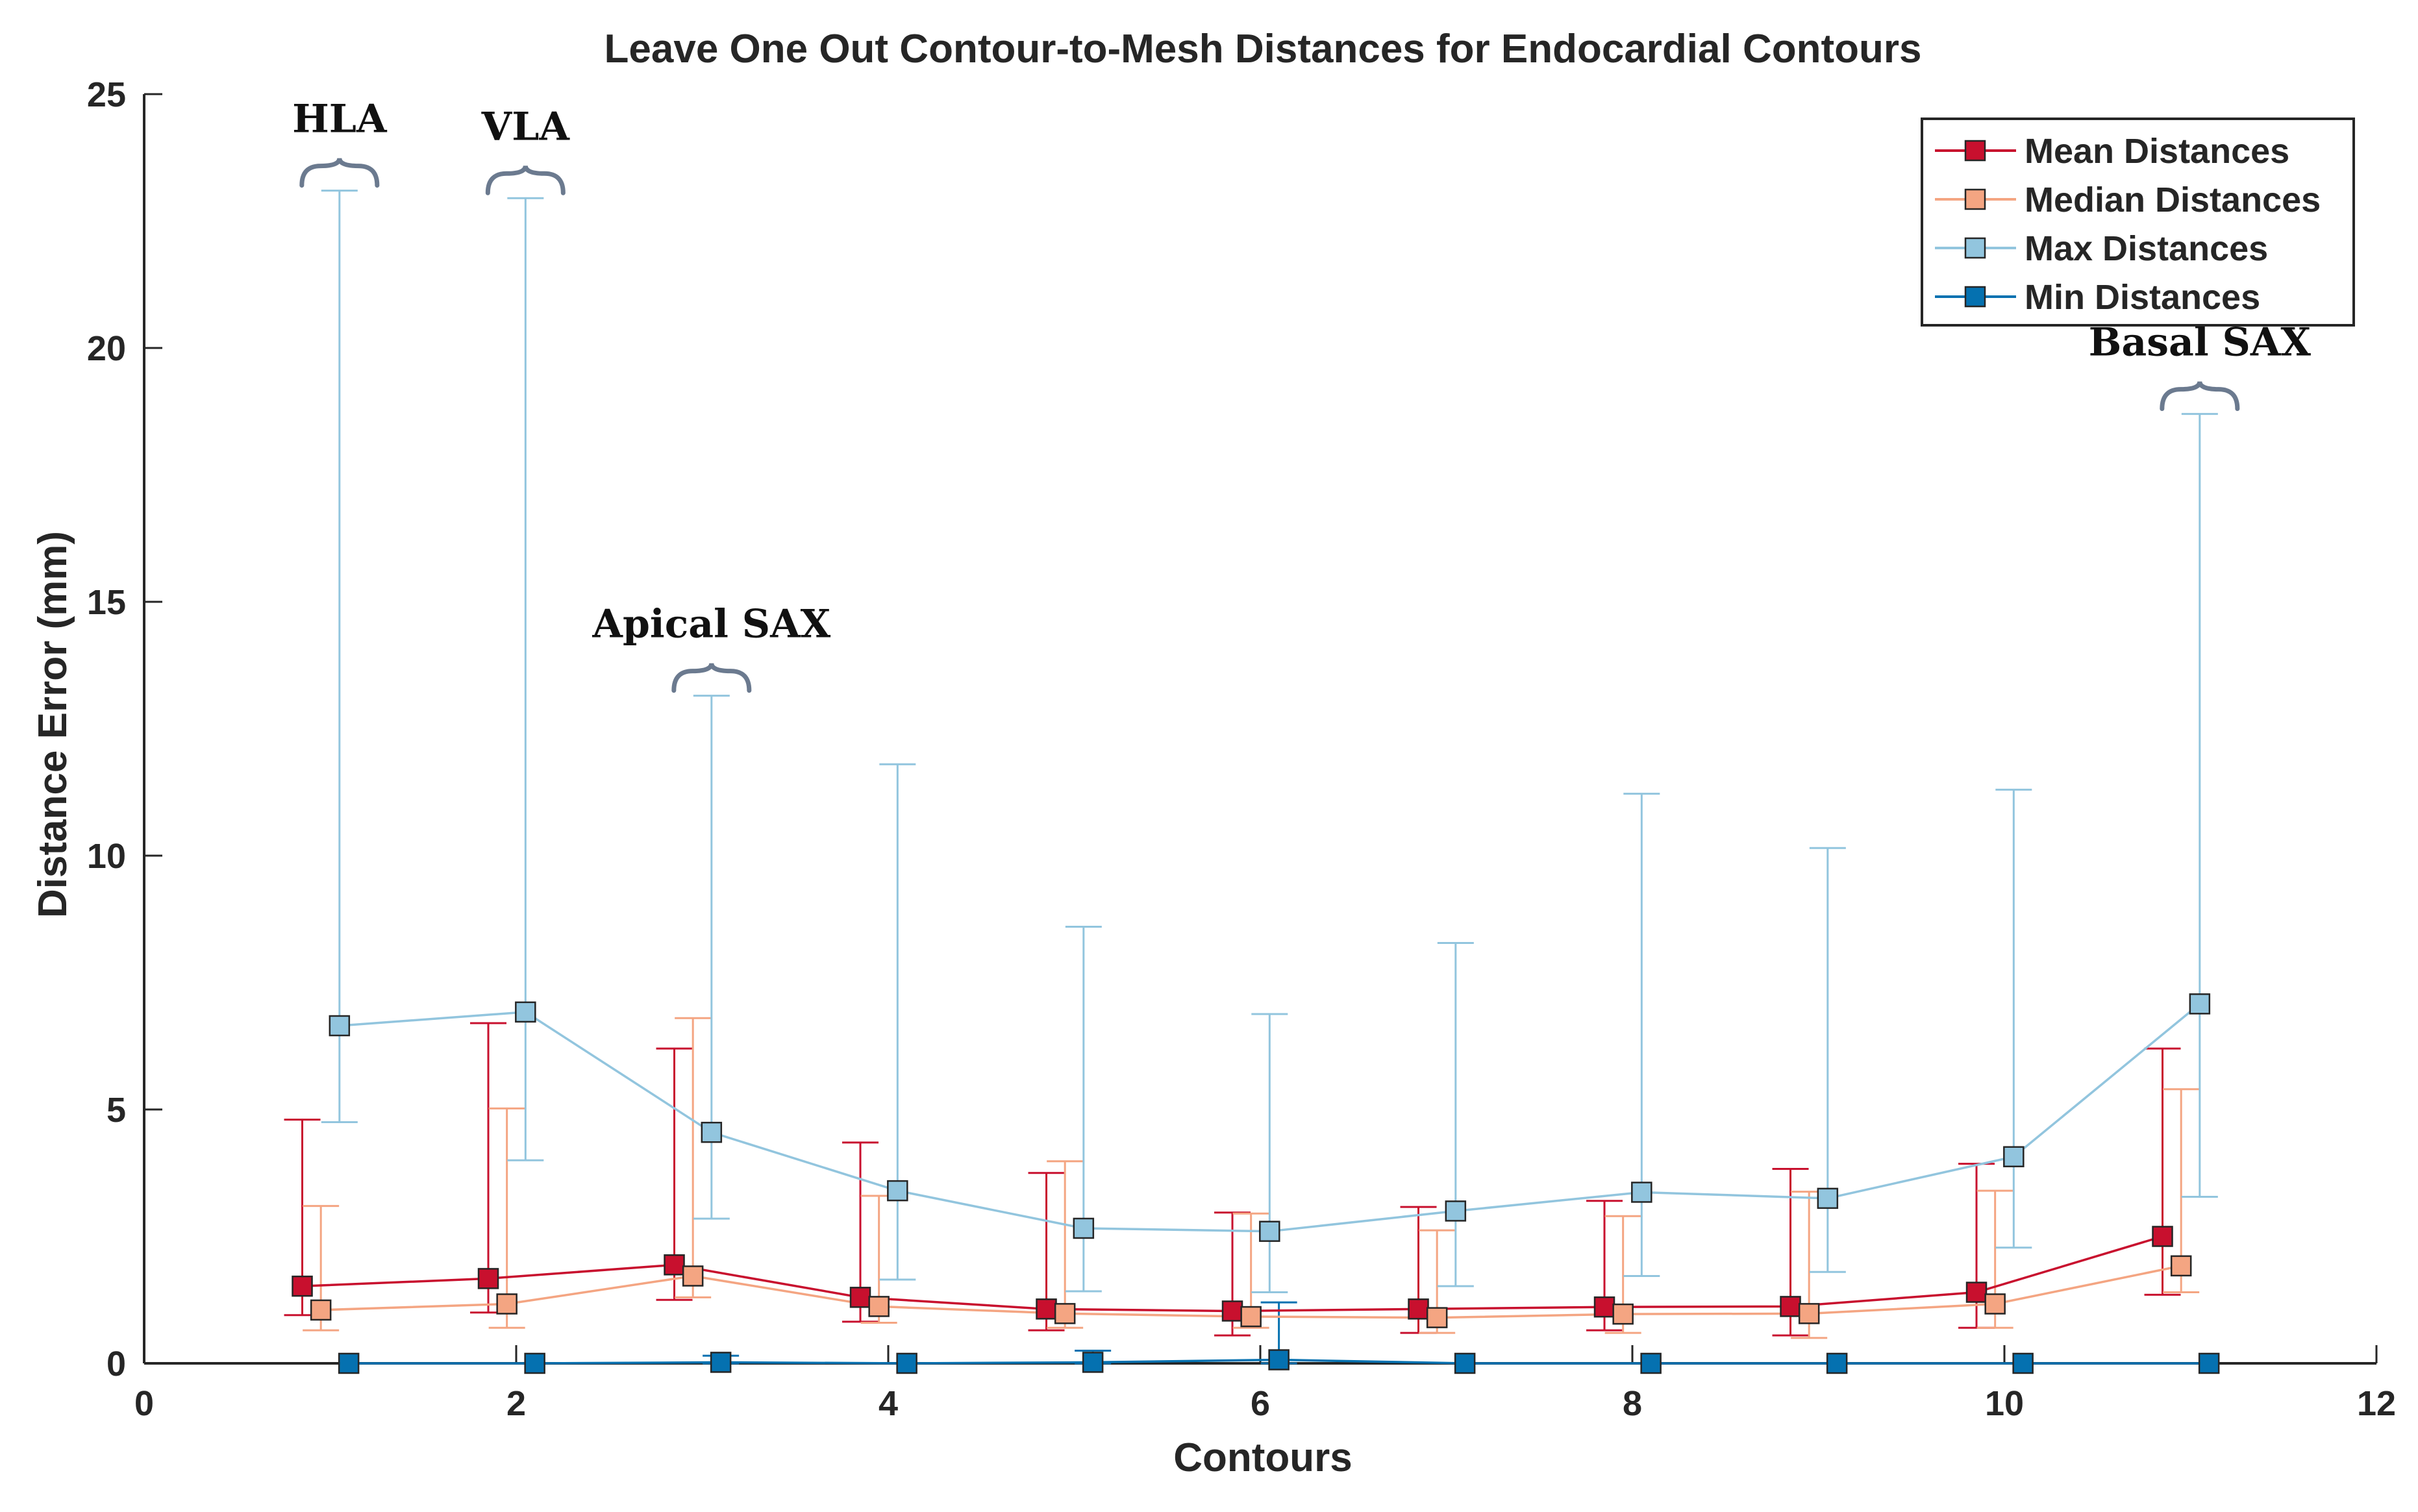 The height and width of the screenshot is (1512, 2418). I want to click on x-tick-label: 10, so click(2005, 1403).